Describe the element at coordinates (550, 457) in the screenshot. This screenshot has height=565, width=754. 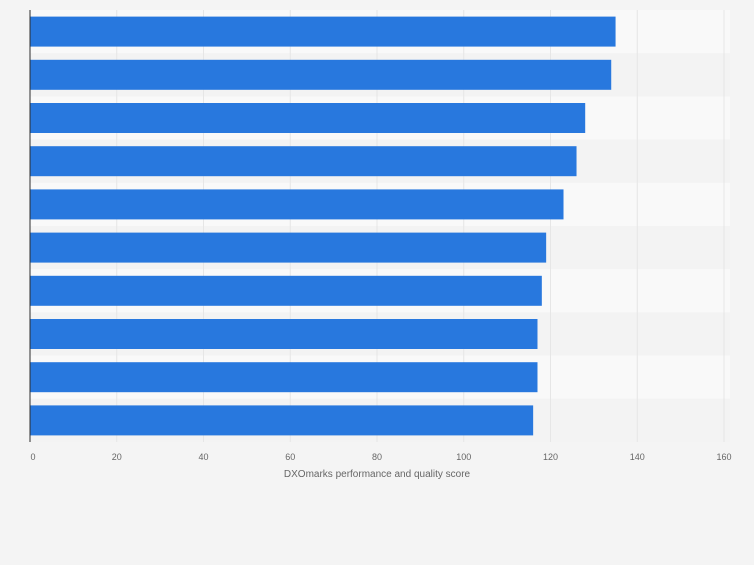
I see `x-tick-label: 120` at that location.